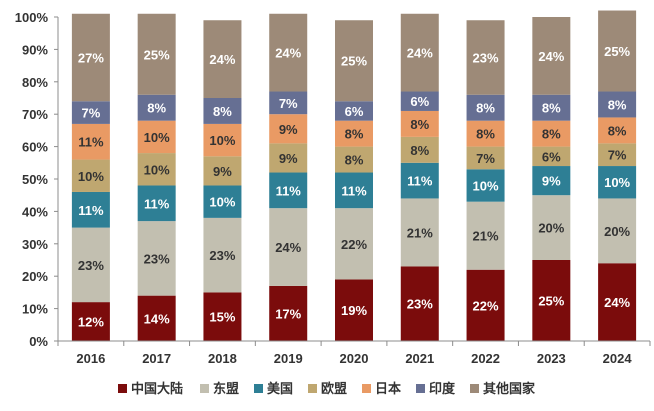 This screenshot has height=411, width=654. What do you see at coordinates (280, 389) in the screenshot?
I see `legend-label: 美国` at bounding box center [280, 389].